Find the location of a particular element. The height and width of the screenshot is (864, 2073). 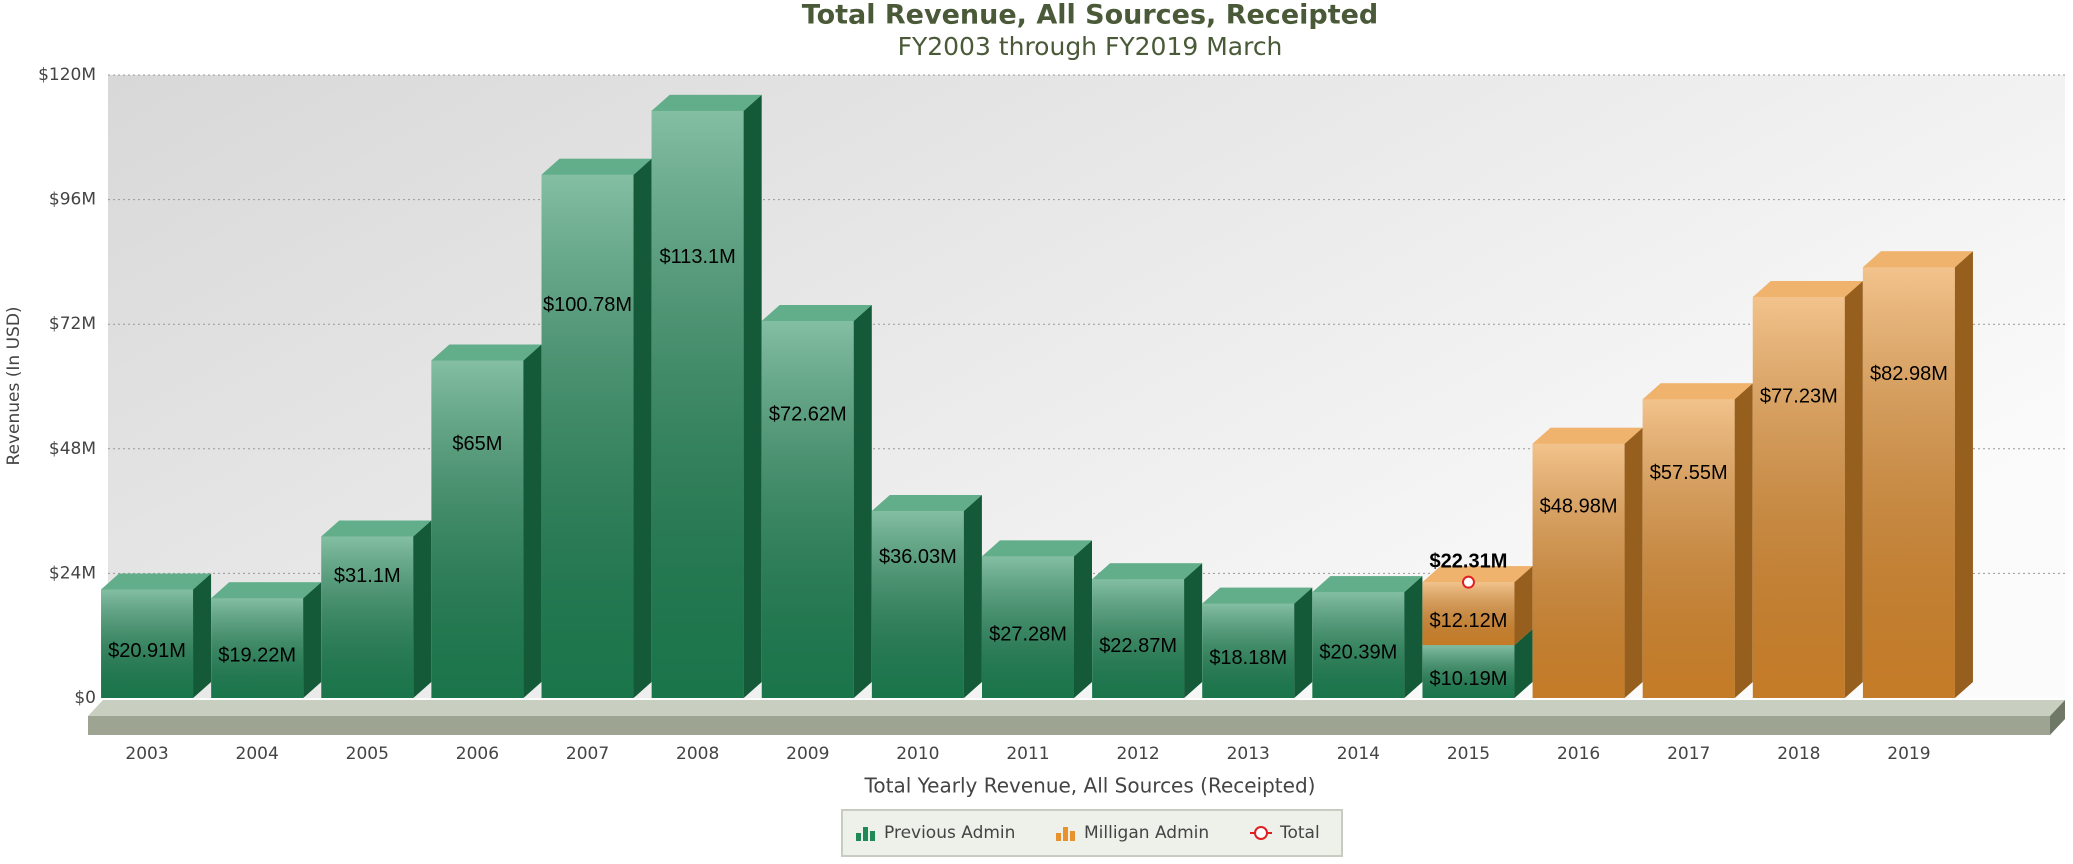

value-label: $65M is located at coordinates (477, 444).